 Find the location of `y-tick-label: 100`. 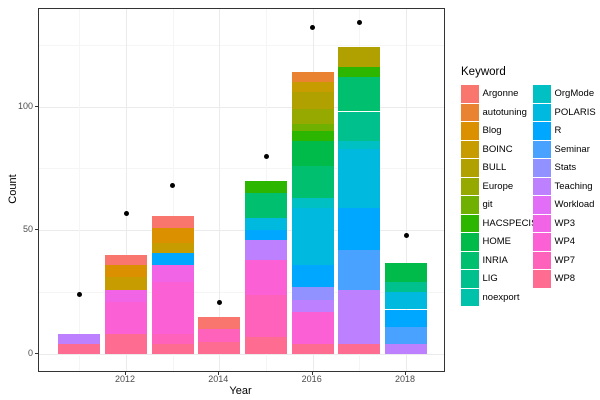

y-tick-label: 100 is located at coordinates (25, 105).